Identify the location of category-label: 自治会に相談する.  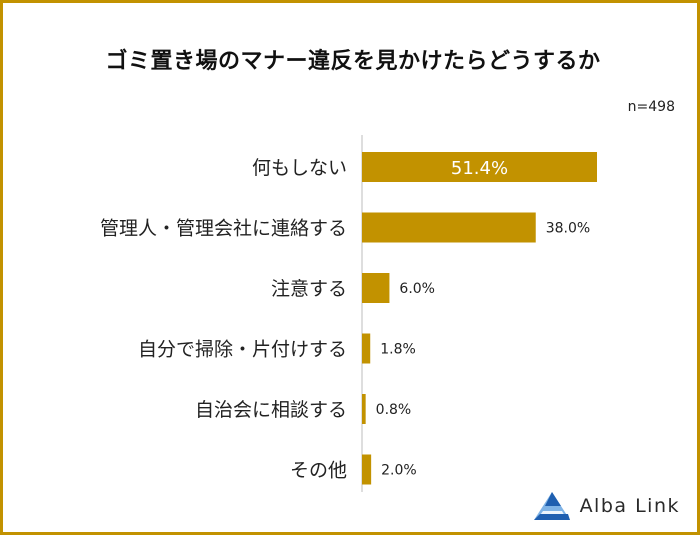
(271, 410).